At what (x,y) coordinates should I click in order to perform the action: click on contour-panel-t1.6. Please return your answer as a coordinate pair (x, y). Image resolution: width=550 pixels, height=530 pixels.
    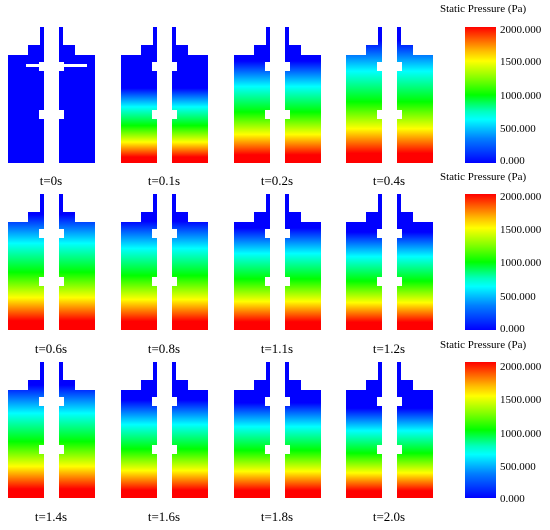
    Looking at the image, I should click on (164, 430).